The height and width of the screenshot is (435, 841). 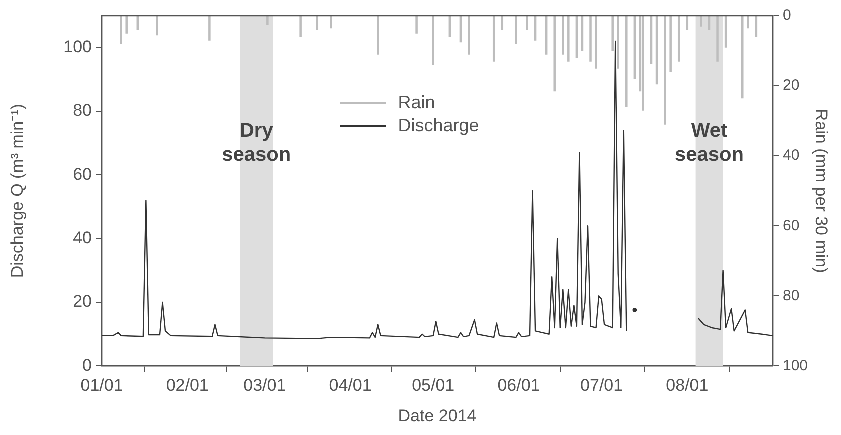 I want to click on y2-tick-label: 60, so click(x=791, y=225).